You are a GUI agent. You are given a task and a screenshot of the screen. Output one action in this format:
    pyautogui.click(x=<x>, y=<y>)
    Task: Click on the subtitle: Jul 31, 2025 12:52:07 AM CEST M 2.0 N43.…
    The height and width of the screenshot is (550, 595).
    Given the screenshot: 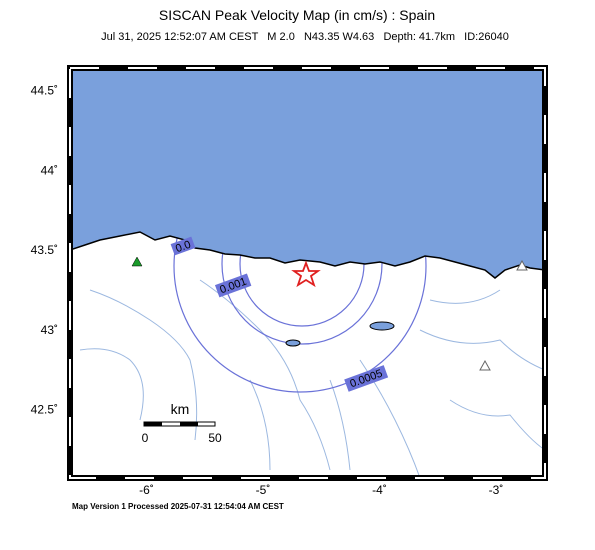 What is the action you would take?
    pyautogui.click(x=305, y=37)
    